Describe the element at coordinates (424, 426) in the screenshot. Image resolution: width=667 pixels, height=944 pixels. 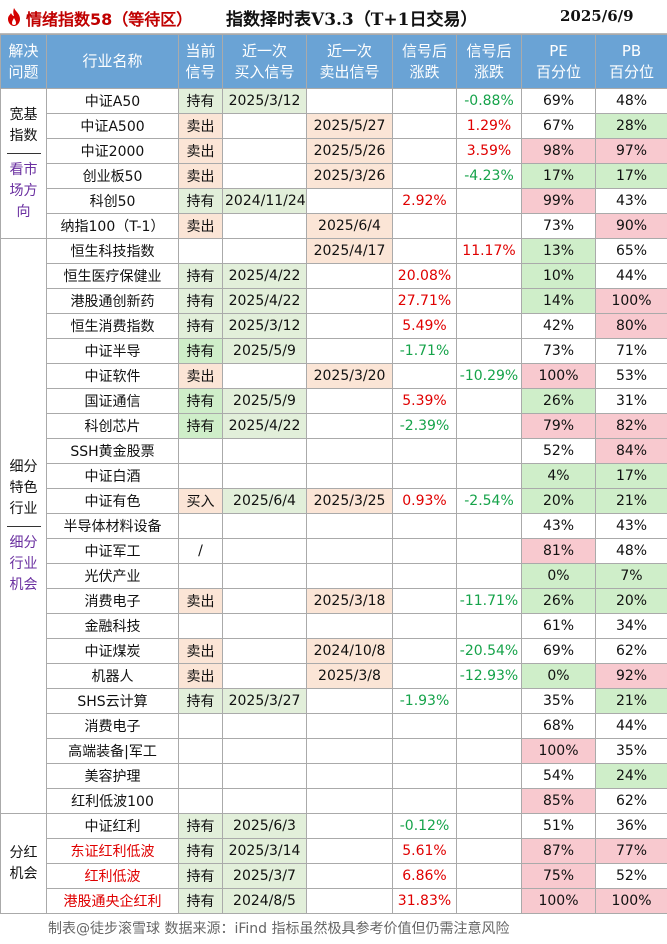
I see `change-after-buy: -2.39%` at that location.